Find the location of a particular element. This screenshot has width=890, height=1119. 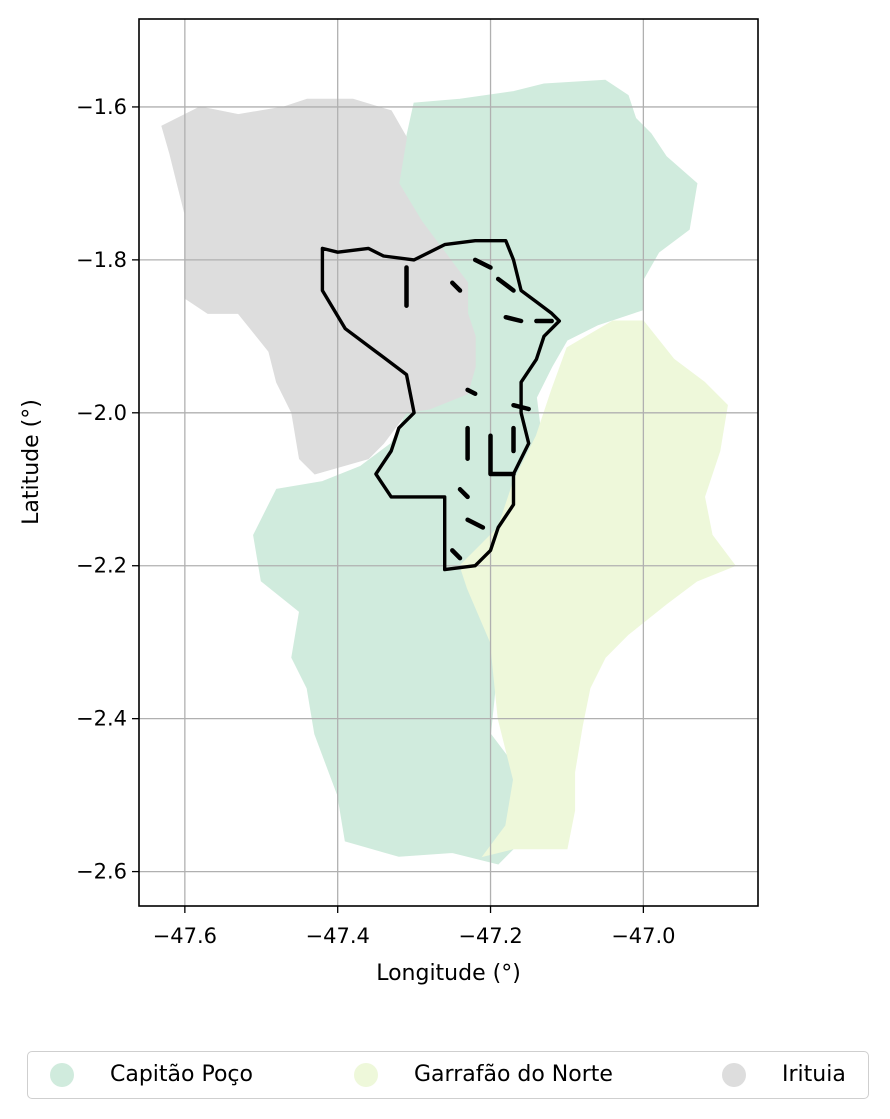

y-tick-label: −2.6 is located at coordinates (101, 872).